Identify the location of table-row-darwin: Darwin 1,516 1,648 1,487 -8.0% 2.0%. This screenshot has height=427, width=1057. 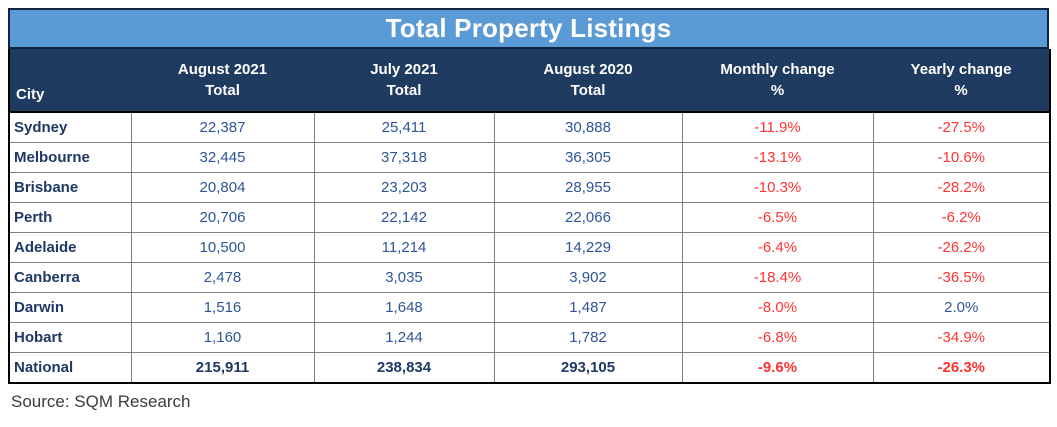
(529, 307).